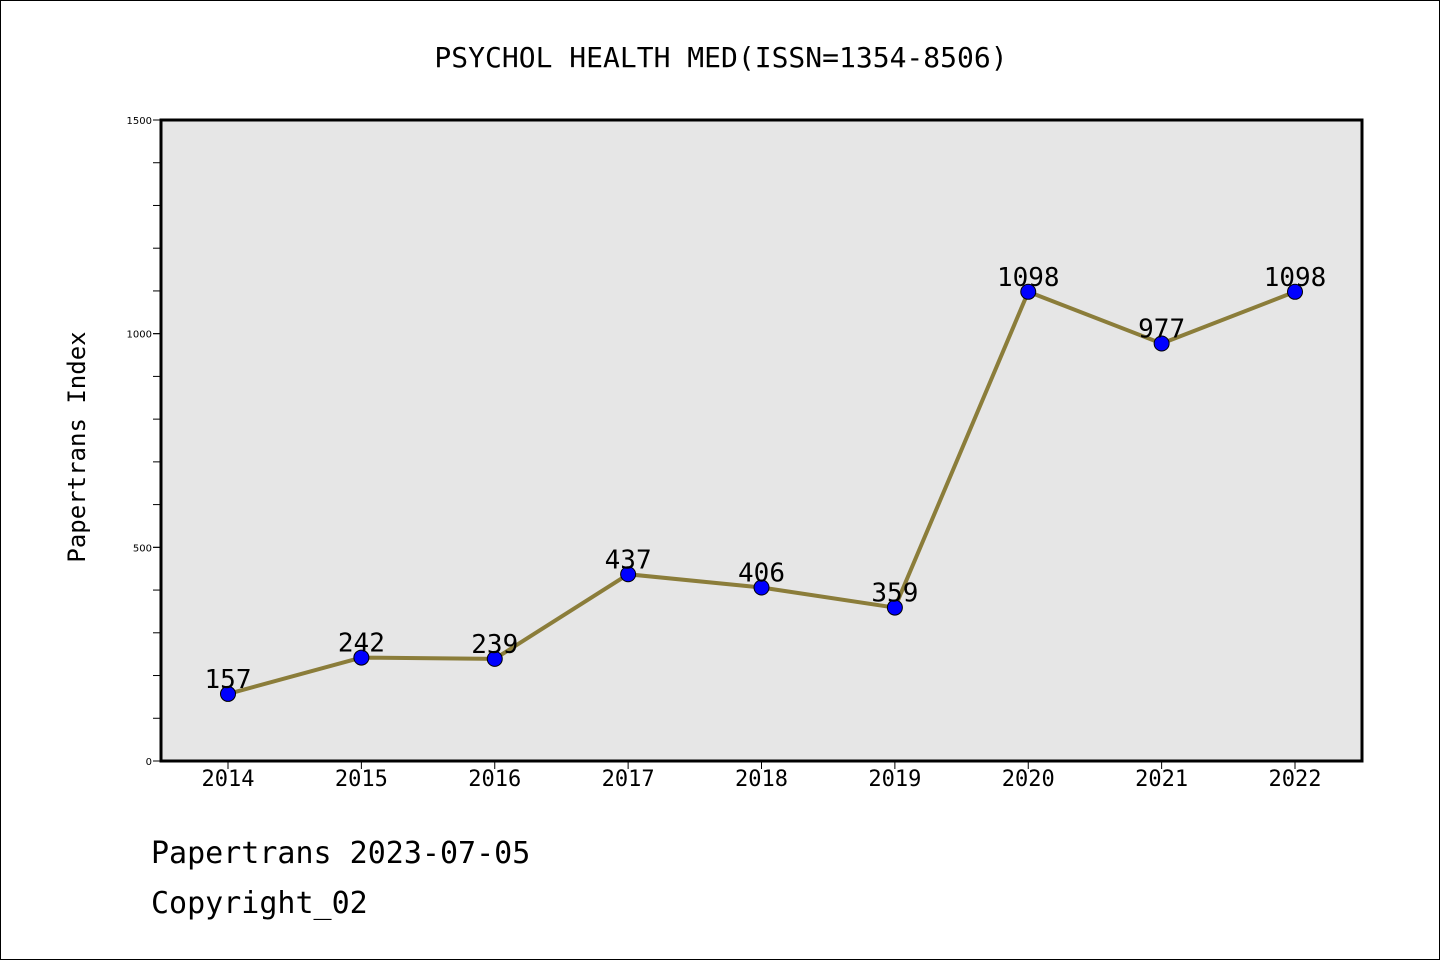 The width and height of the screenshot is (1440, 961). What do you see at coordinates (494, 645) in the screenshot?
I see `data-label: 239` at bounding box center [494, 645].